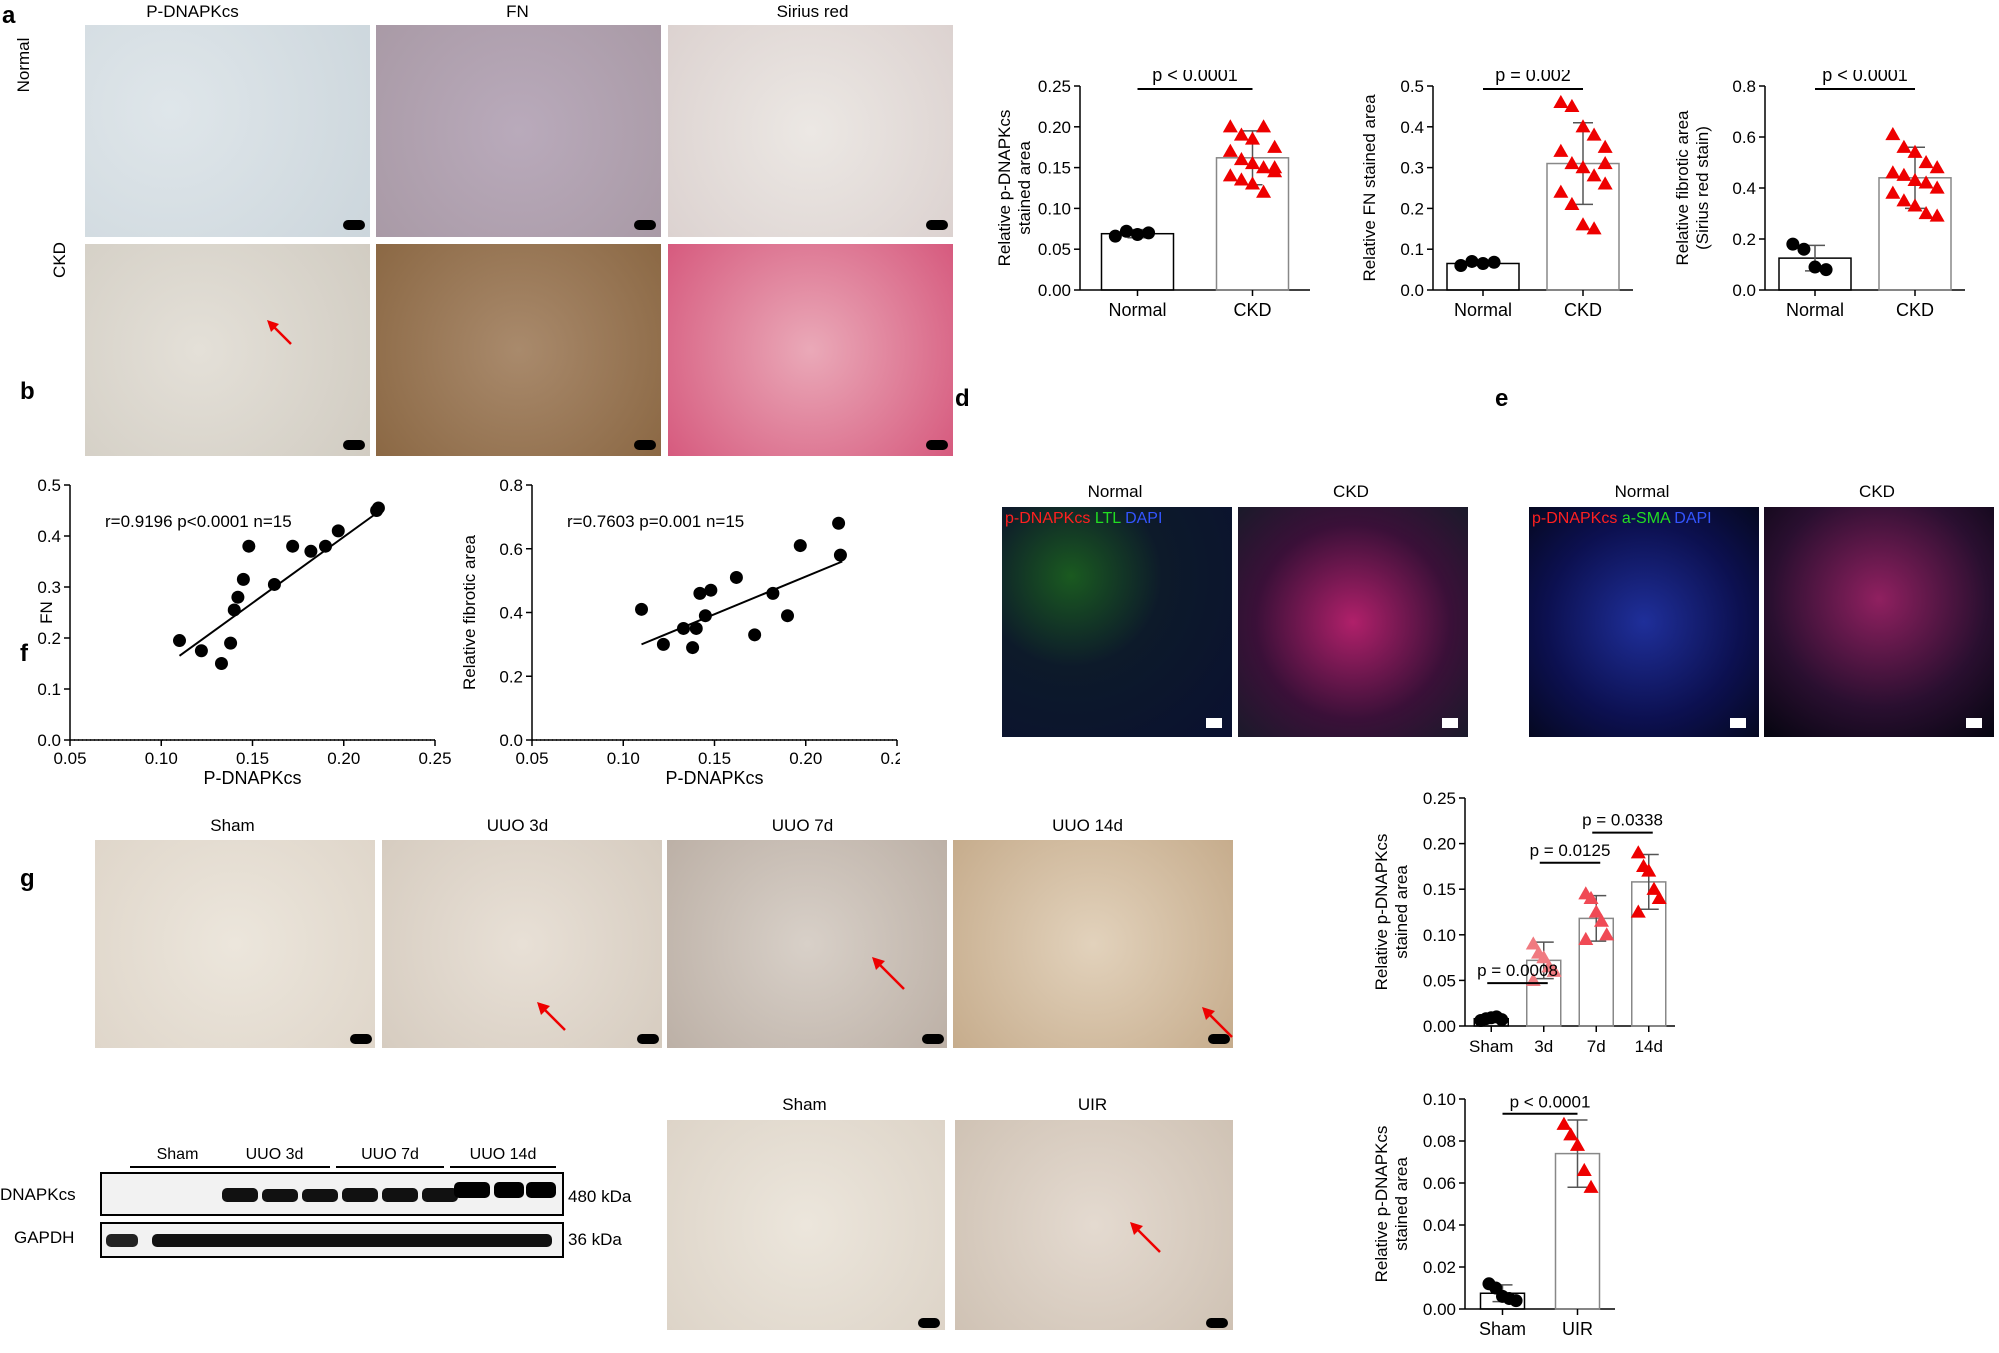 Image resolution: width=1999 pixels, height=1353 pixels. I want to click on column-label-f-uuo-14d: UUO 14d, so click(1087, 825).